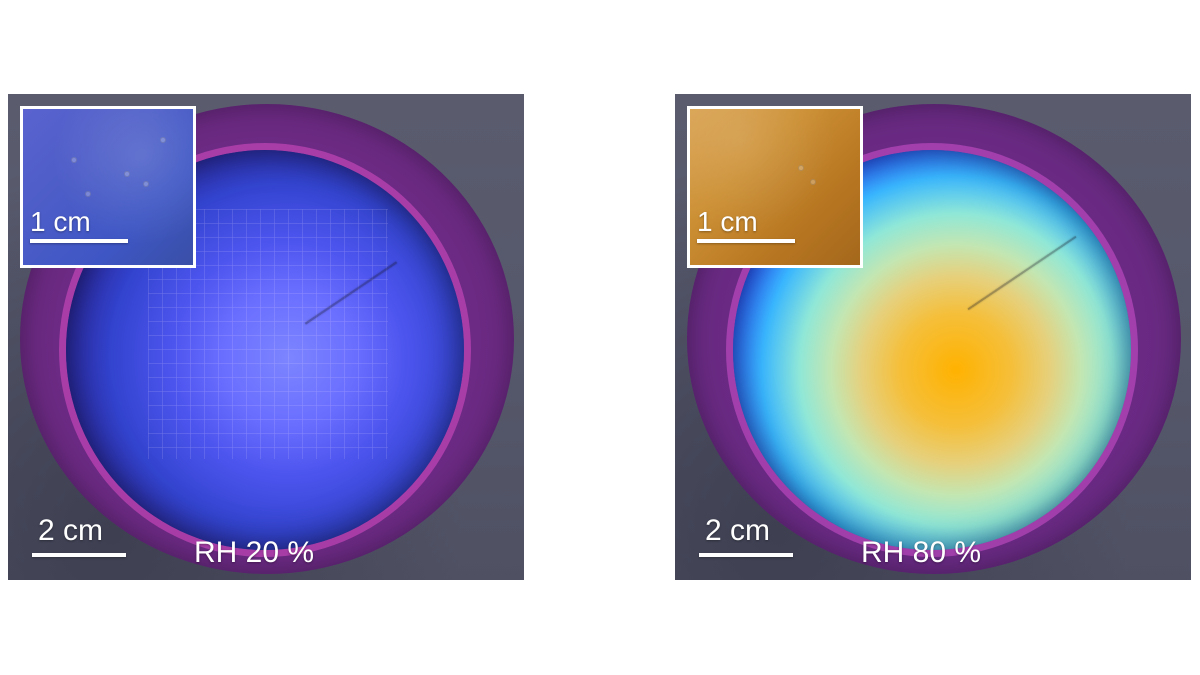 Image resolution: width=1200 pixels, height=675 pixels. Describe the element at coordinates (921, 552) in the screenshot. I see `condition-label: RH 80 %` at that location.